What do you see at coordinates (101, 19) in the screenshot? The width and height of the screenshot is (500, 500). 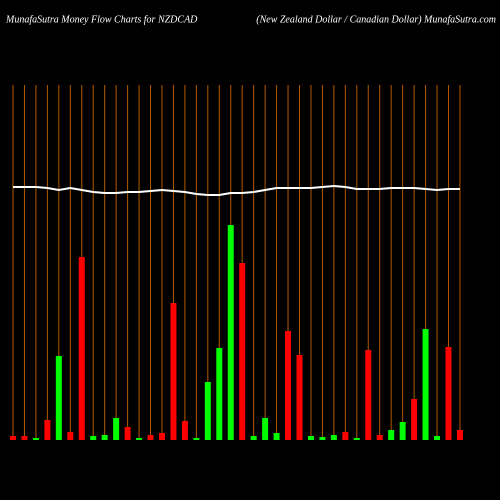 I see `chart-title: MunafaSutra Money Flow Charts for NZDCAD` at bounding box center [101, 19].